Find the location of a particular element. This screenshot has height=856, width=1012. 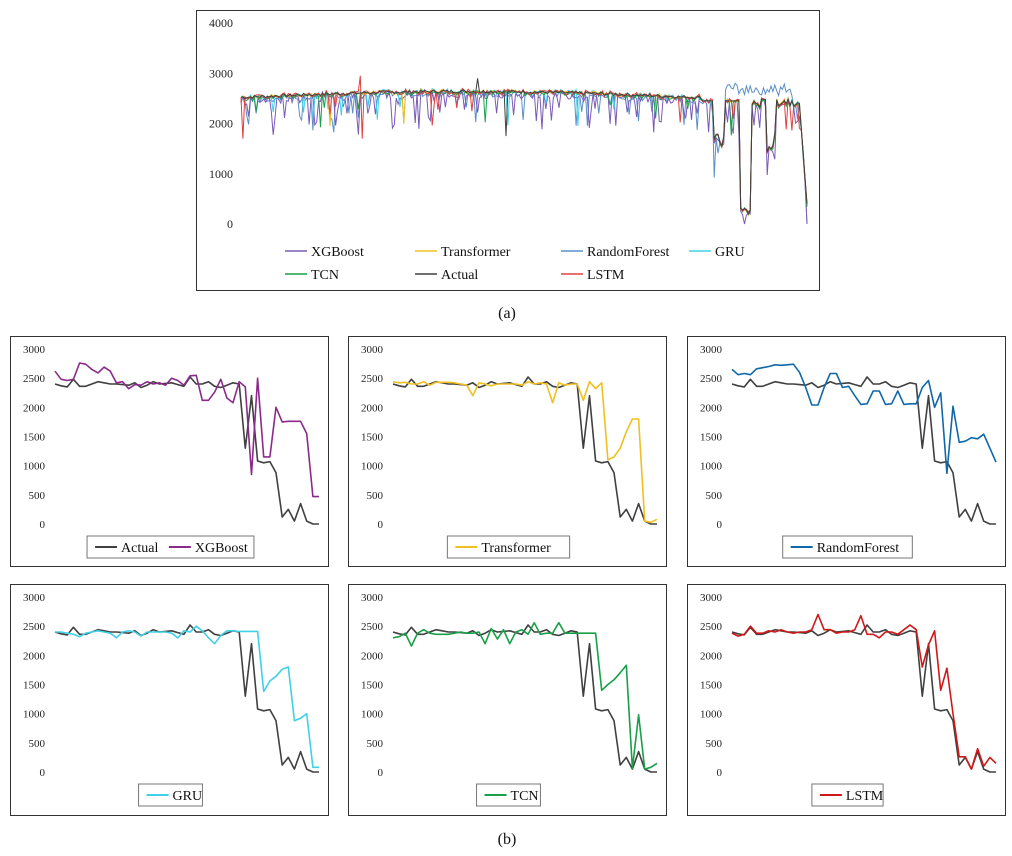

series-line-b1-xgboost is located at coordinates (186, 430).